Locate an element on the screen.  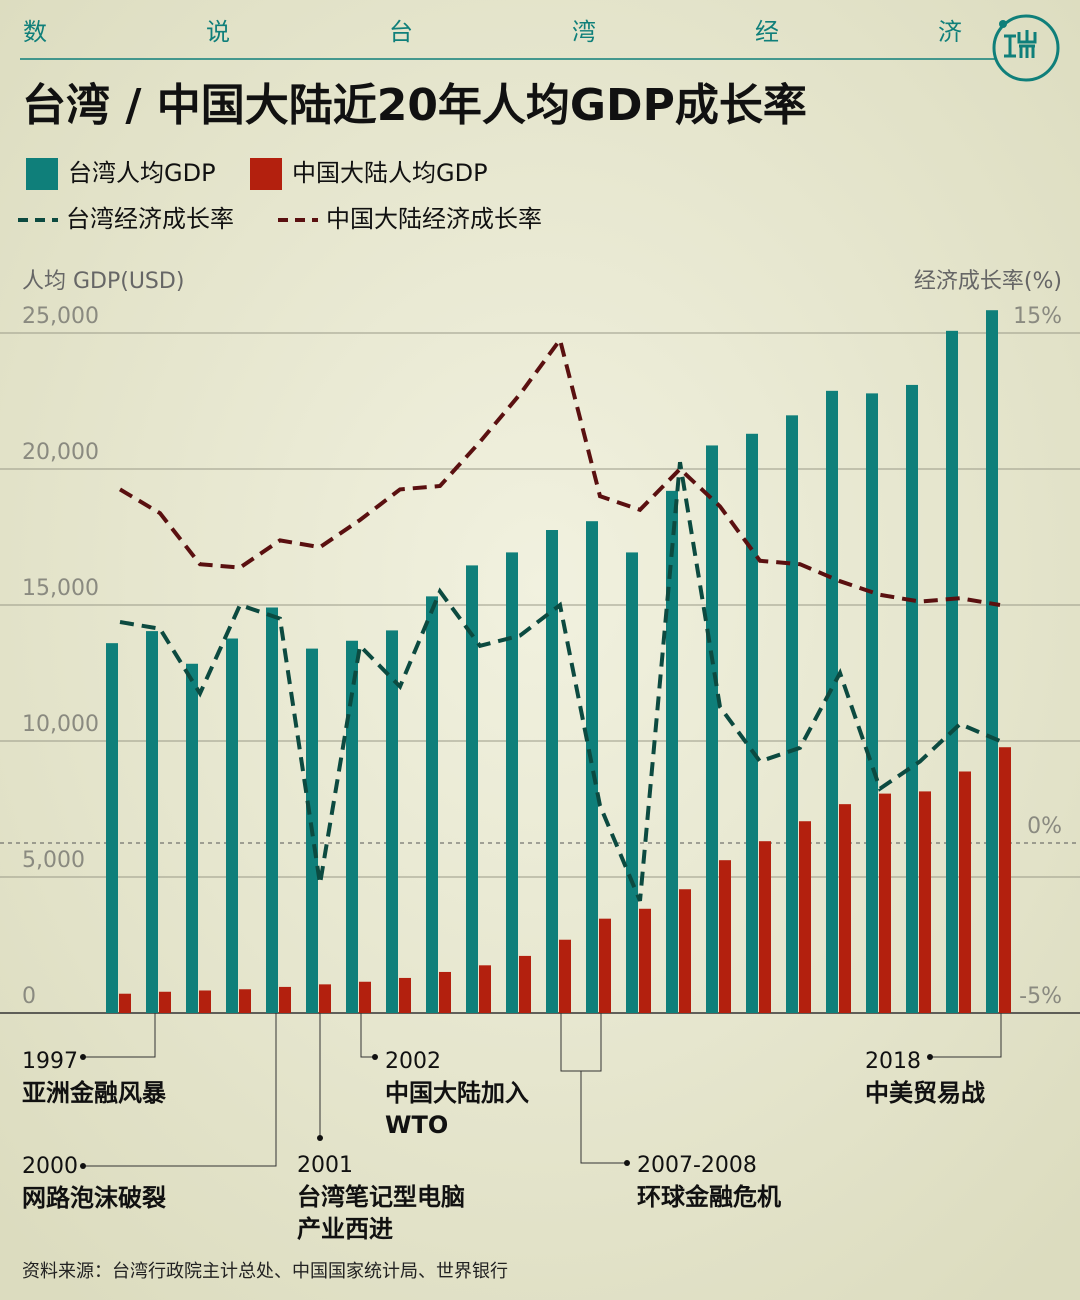
kicker-char: 济 is located at coordinates (950, 32).